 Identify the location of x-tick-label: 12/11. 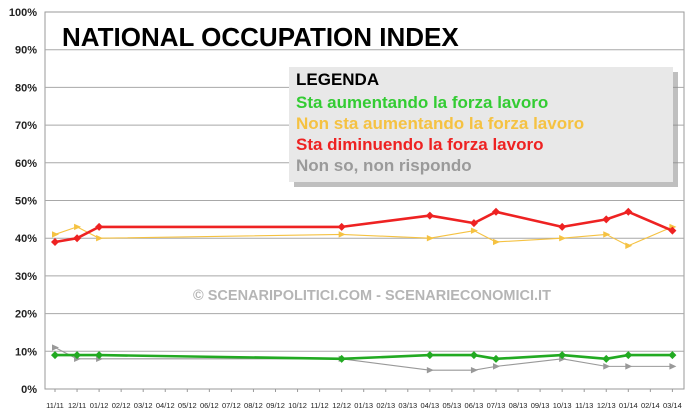
(77, 405).